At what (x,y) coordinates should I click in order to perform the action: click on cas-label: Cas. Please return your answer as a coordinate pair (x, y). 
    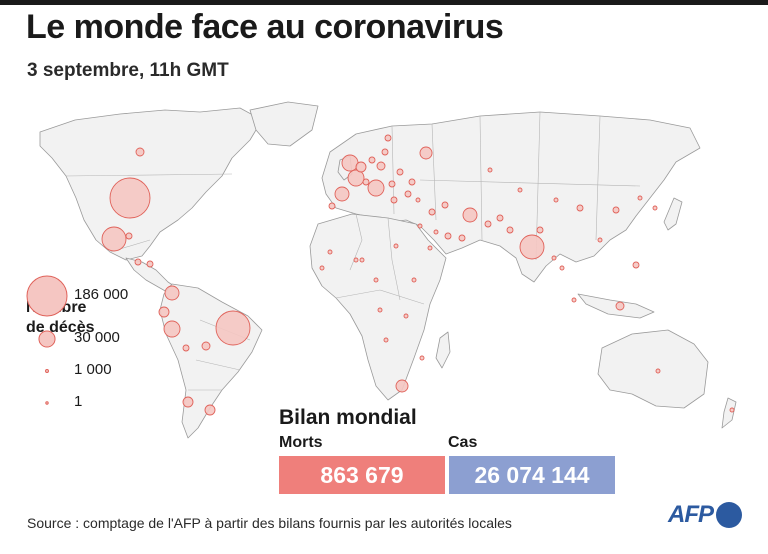
    Looking at the image, I should click on (463, 442).